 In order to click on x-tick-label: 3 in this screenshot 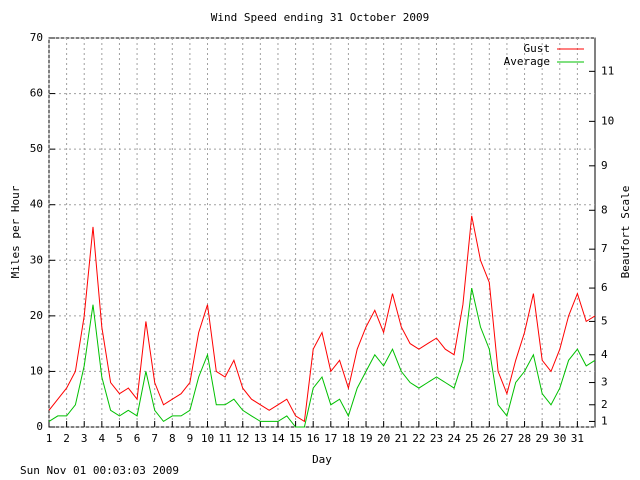, I will do `click(84, 438)`.